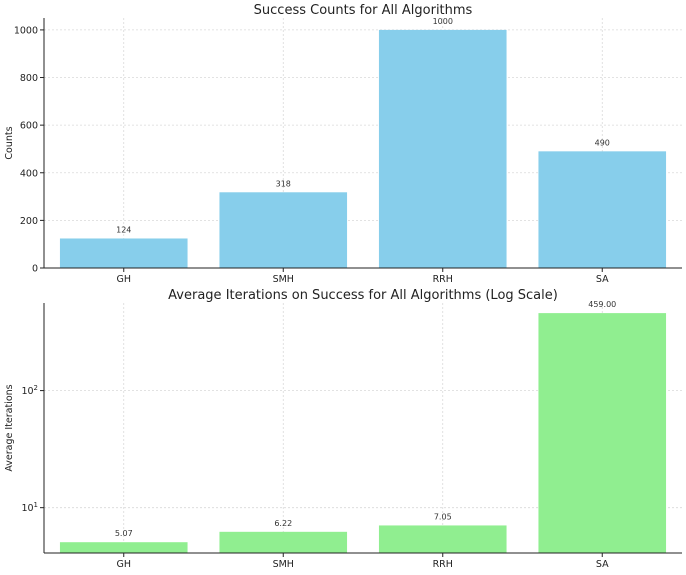 Image resolution: width=686 pixels, height=575 pixels. What do you see at coordinates (283, 230) in the screenshot?
I see `counts-bar-smh` at bounding box center [283, 230].